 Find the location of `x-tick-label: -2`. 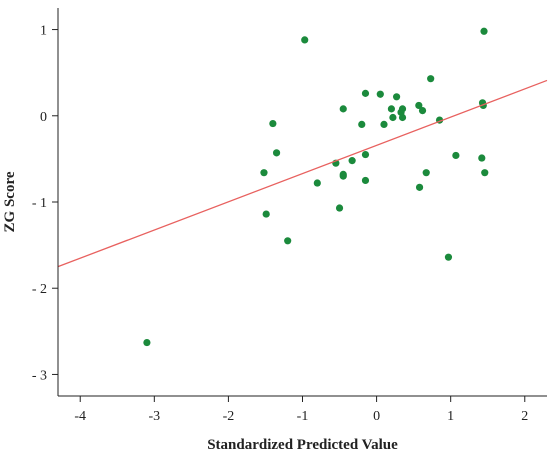

x-tick-label: -2 is located at coordinates (229, 416).